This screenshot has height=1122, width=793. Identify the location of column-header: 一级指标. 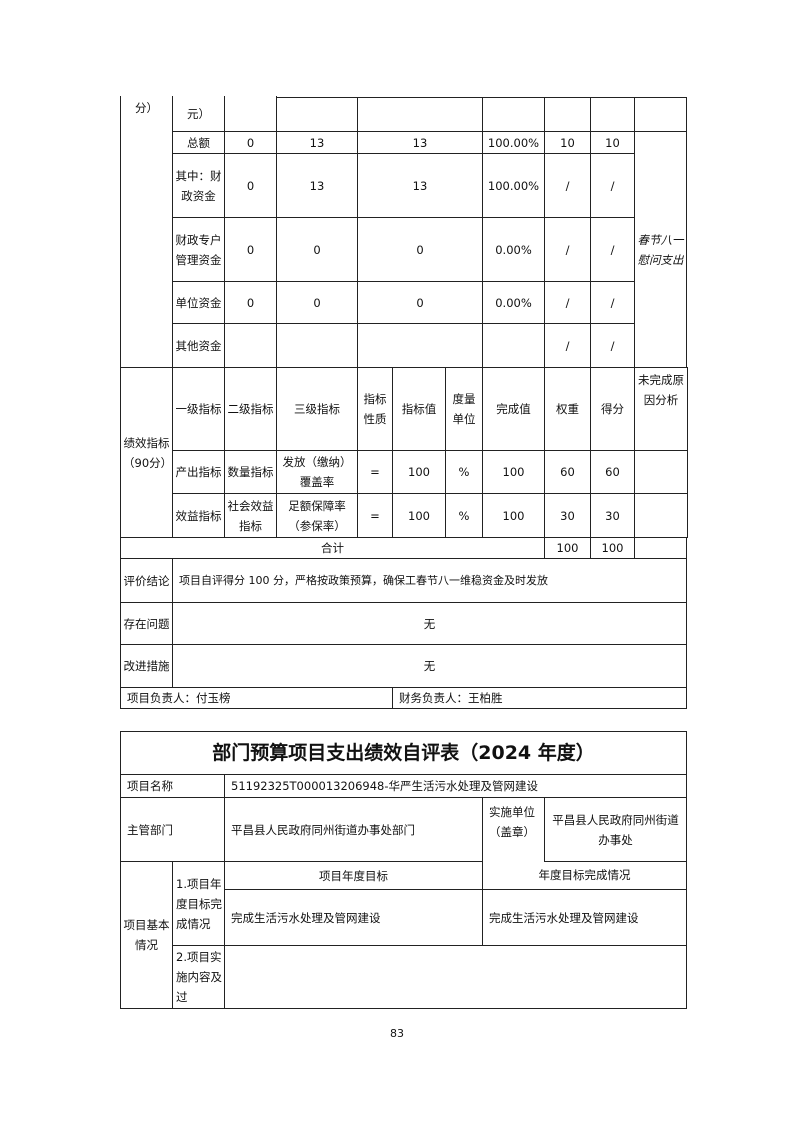
(198, 409).